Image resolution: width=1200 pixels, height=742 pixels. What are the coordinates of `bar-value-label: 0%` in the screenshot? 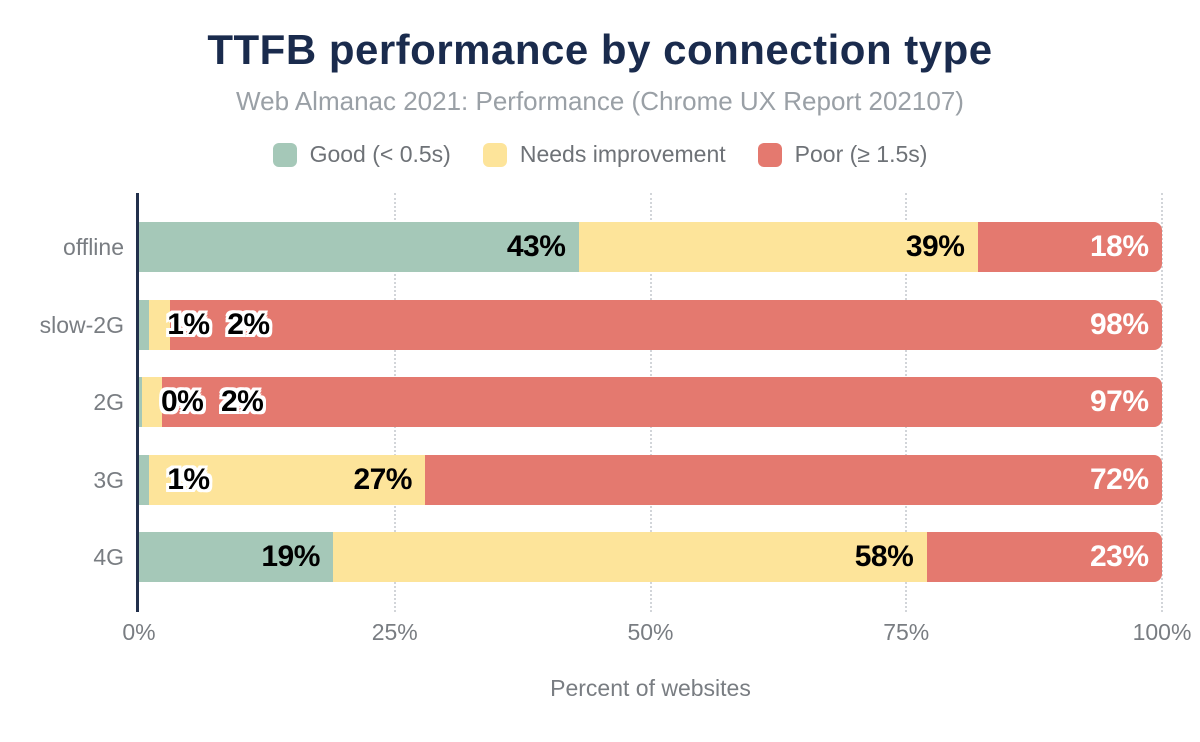 It's located at (182, 401).